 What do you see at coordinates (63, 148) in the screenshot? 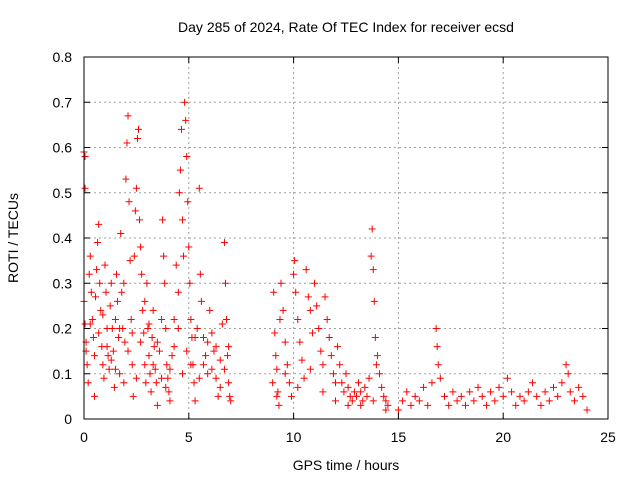
I see `y-tick-label: 0.6` at bounding box center [63, 148].